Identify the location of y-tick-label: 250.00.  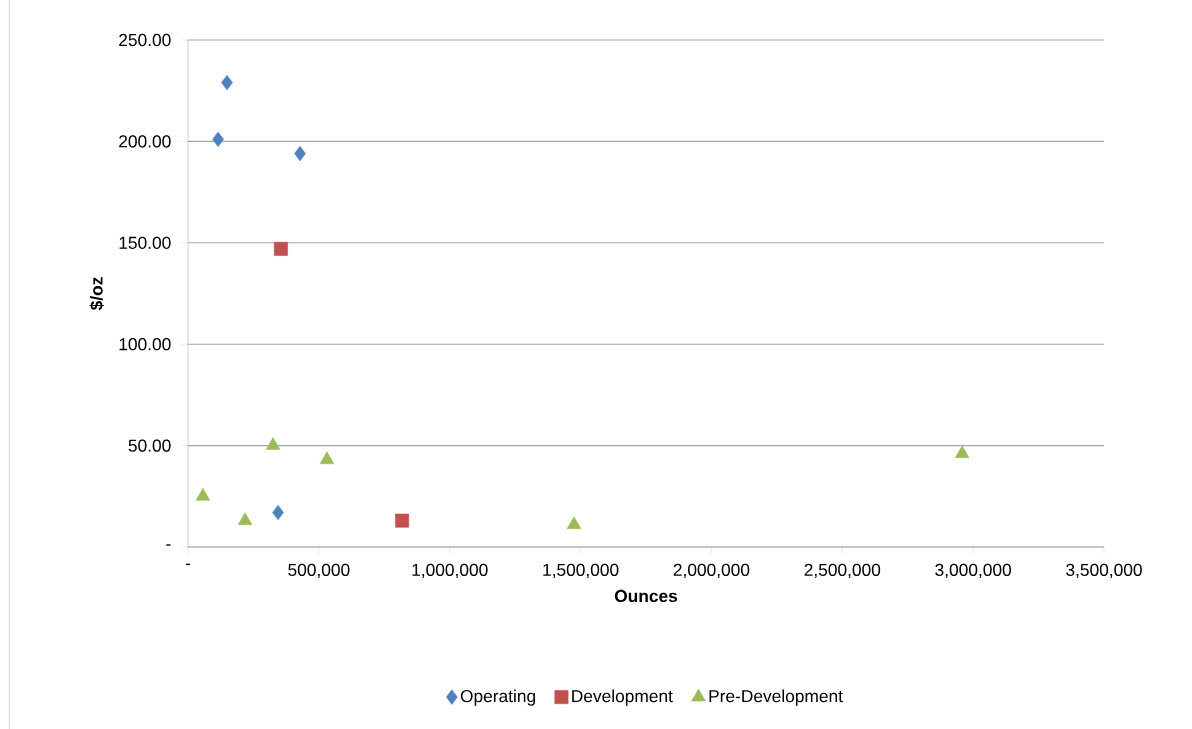
(145, 40).